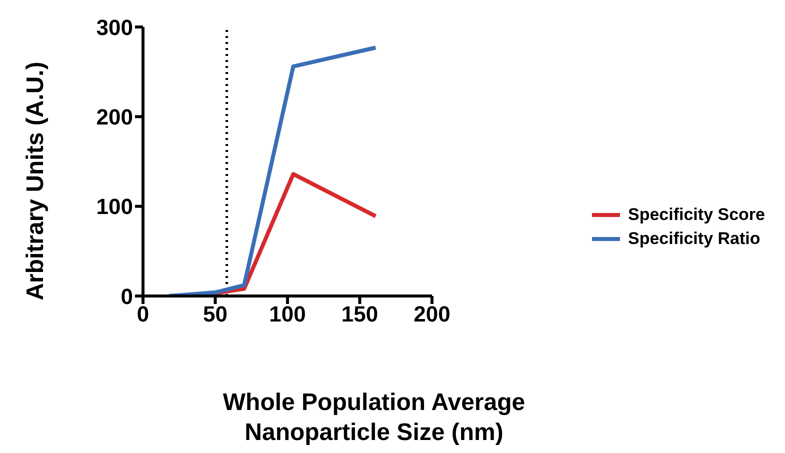 The width and height of the screenshot is (785, 453). Describe the element at coordinates (694, 239) in the screenshot. I see `legend-label: Specificity Ratio` at that location.